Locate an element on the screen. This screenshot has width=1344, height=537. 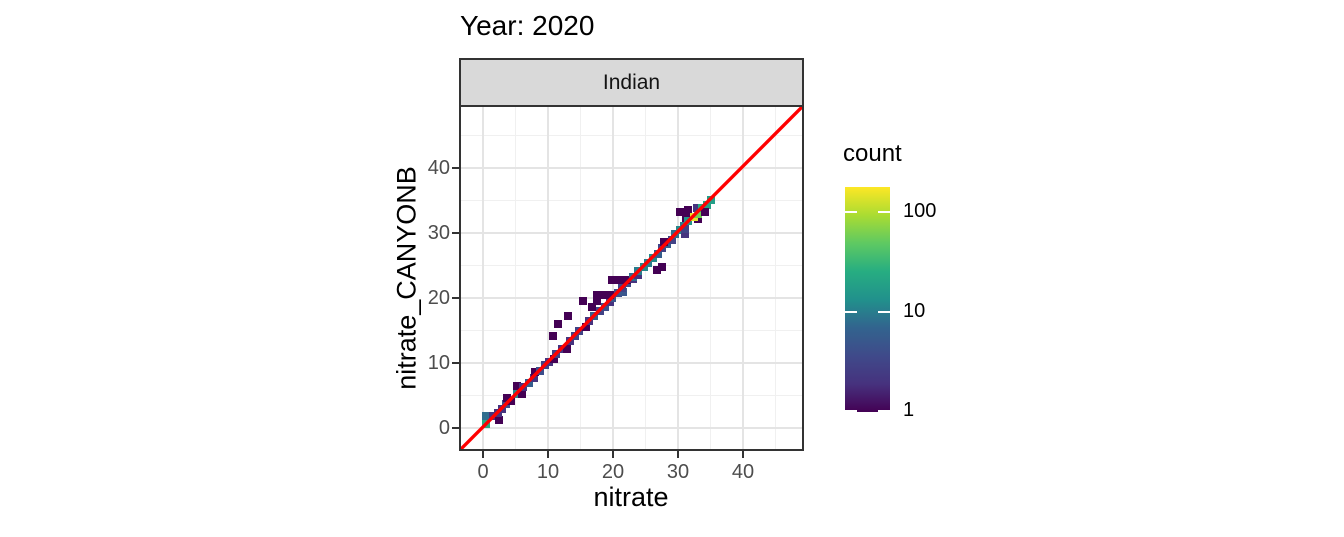
x-axis-title: nitrate is located at coordinates (631, 497).